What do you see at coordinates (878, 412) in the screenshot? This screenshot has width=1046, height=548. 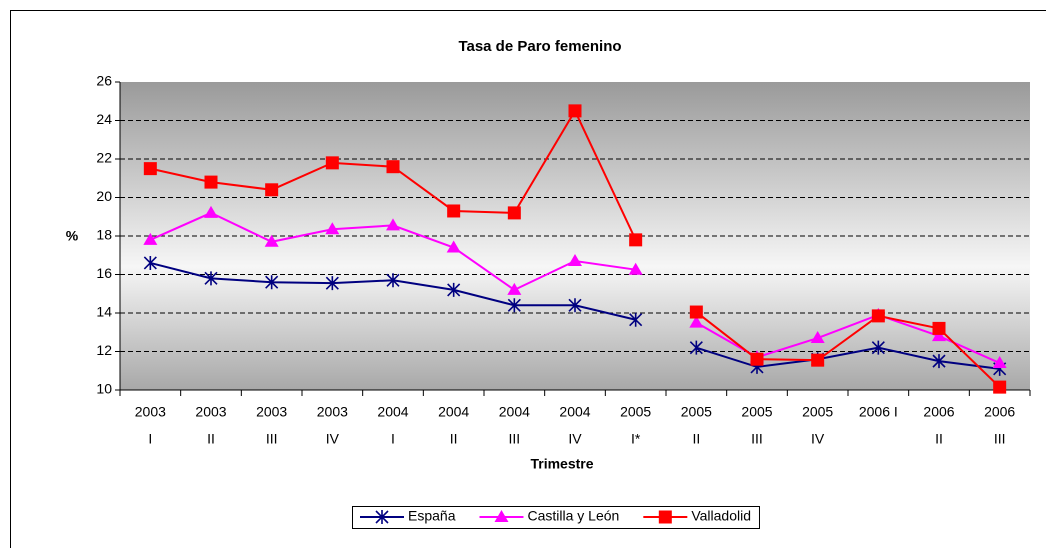 I see `x-tick-label: 2006 I` at bounding box center [878, 412].